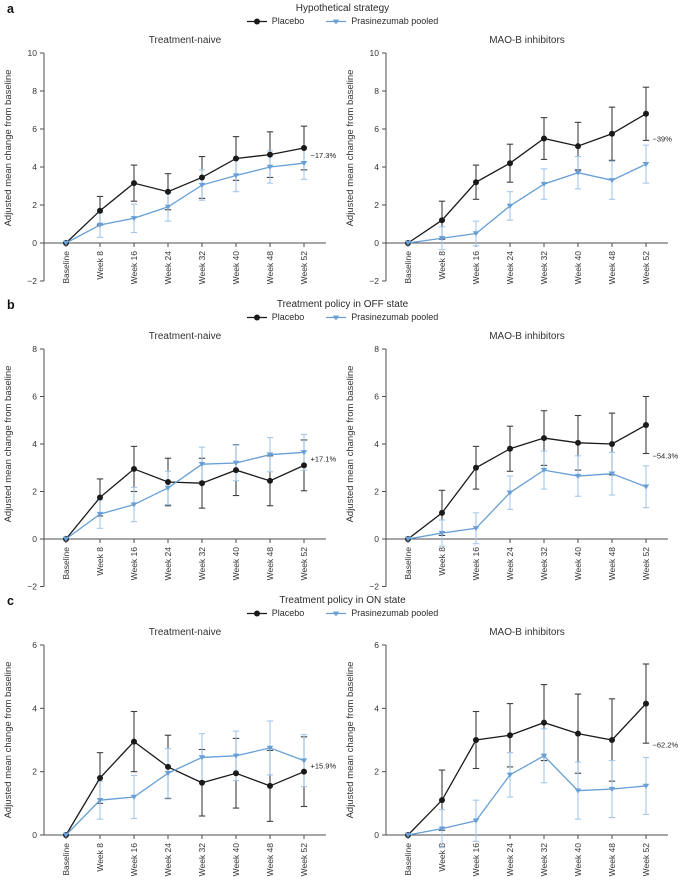  What do you see at coordinates (324, 155) in the screenshot?
I see `svg-text: −17.3%` at bounding box center [324, 155].